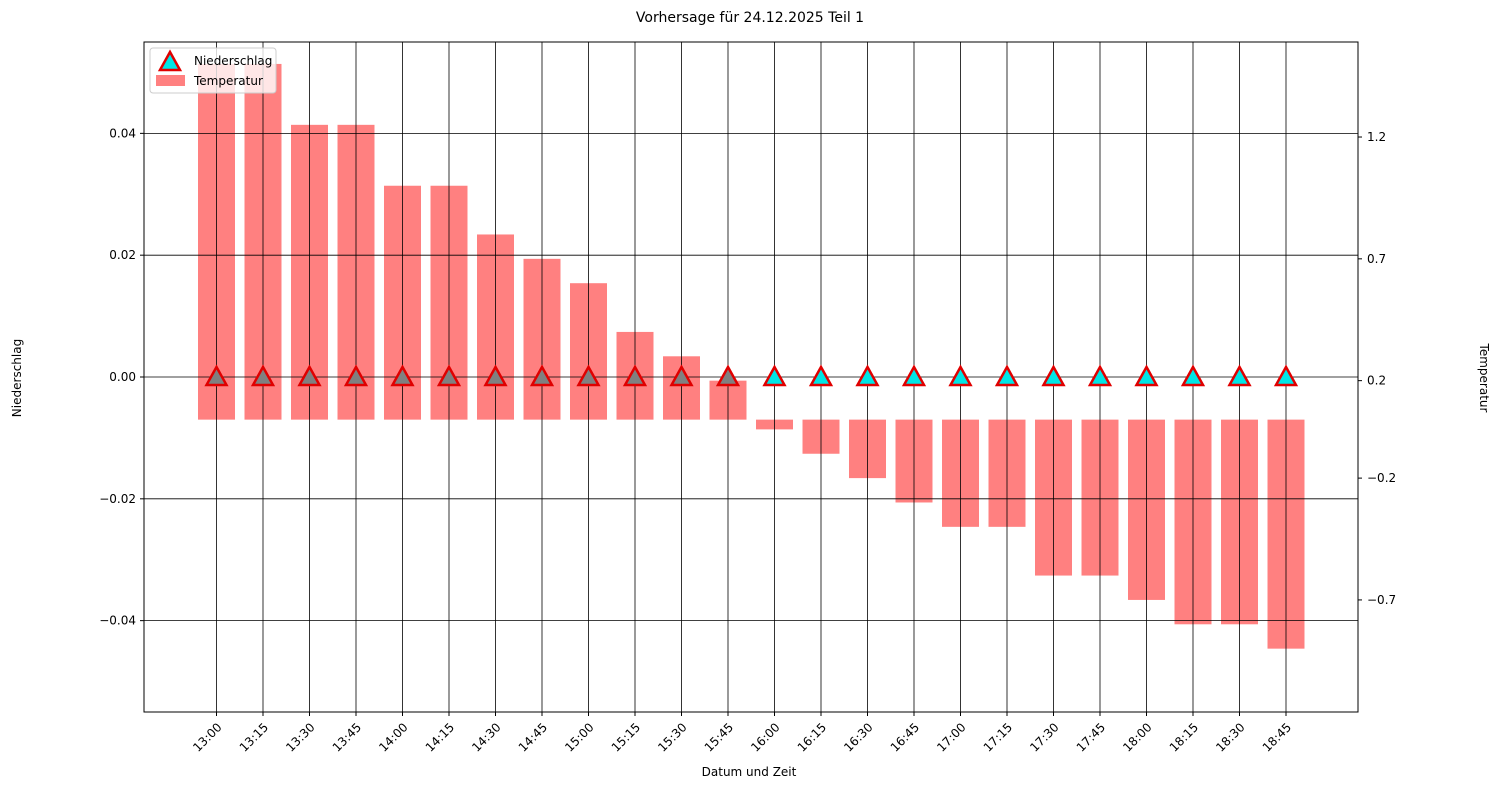 Image resolution: width=1500 pixels, height=789 pixels. I want to click on legend-bar-swatch, so click(170, 80).